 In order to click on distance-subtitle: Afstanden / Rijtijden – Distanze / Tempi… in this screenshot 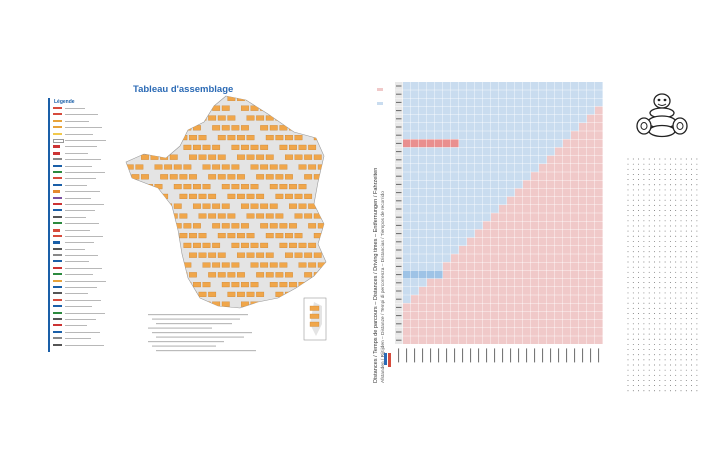, I will do `click(383, 287)`.